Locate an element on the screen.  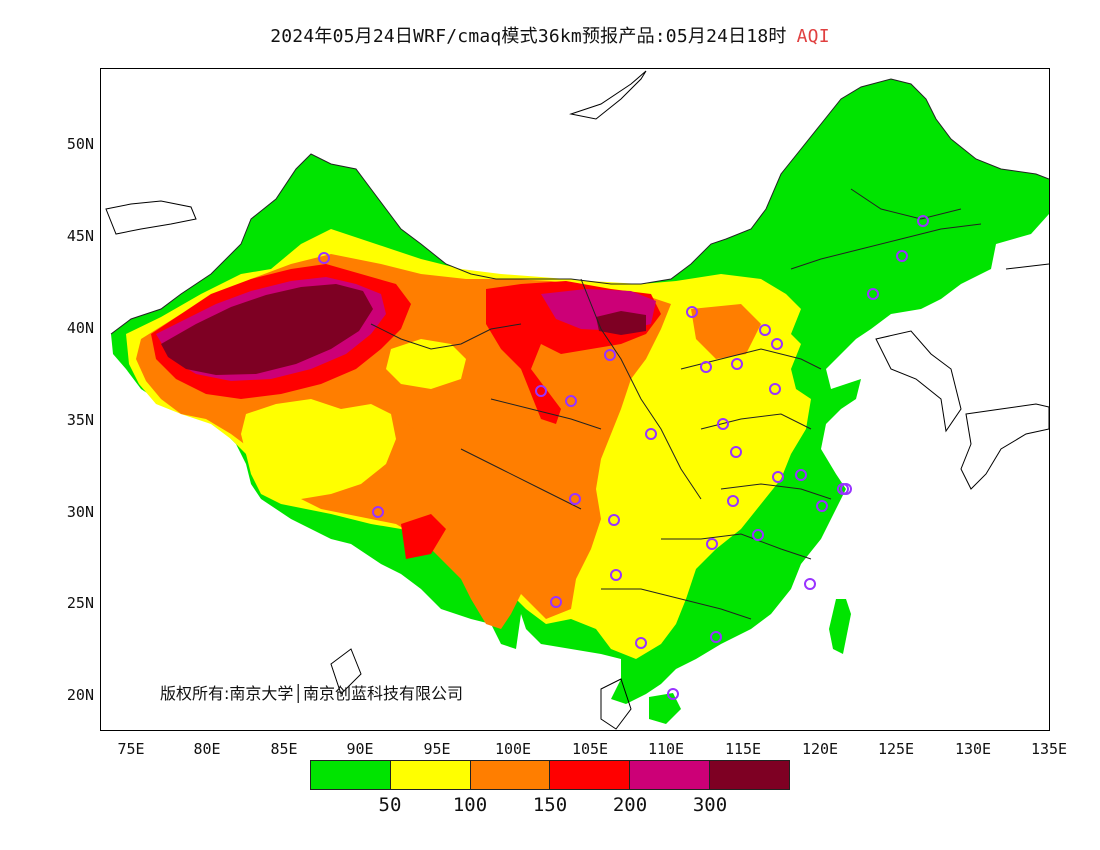
lat-label-45n: 45N is located at coordinates (80, 236).